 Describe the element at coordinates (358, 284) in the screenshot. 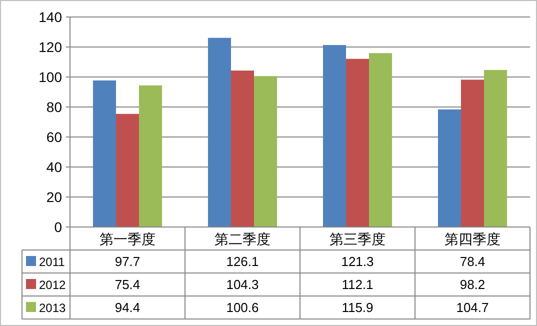

I see `data-label: 112.1` at that location.